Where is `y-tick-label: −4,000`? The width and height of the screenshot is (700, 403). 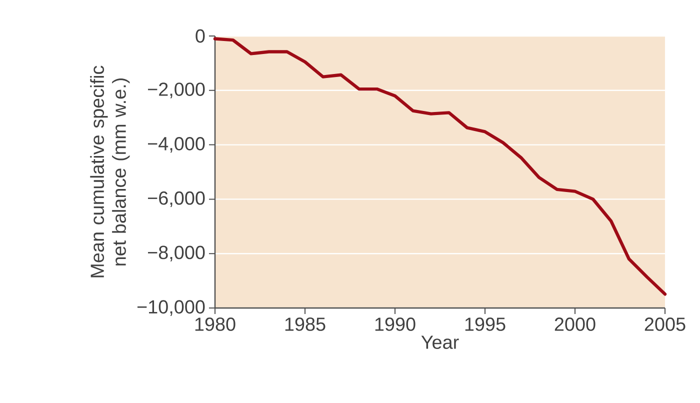
y-tick-label: −4,000 is located at coordinates (176, 144).